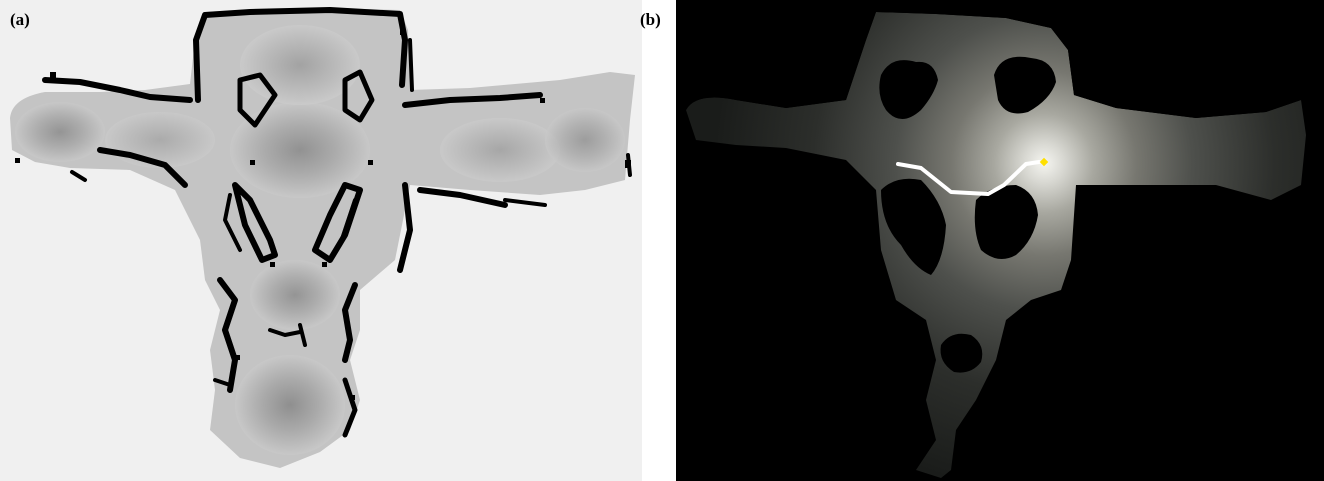 This screenshot has width=1324, height=481. I want to click on planned-path, so click(968, 178).